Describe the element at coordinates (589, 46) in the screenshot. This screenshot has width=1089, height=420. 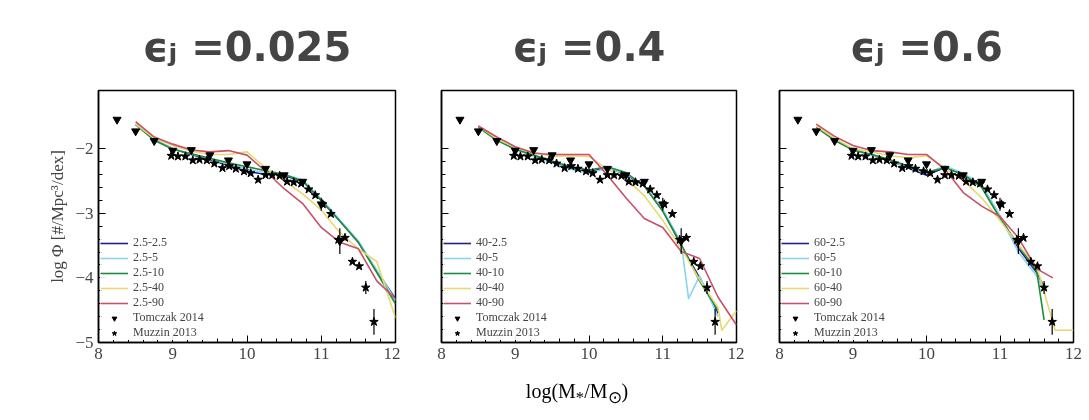
I see `chart-title: ϵⱼ =0.4` at that location.